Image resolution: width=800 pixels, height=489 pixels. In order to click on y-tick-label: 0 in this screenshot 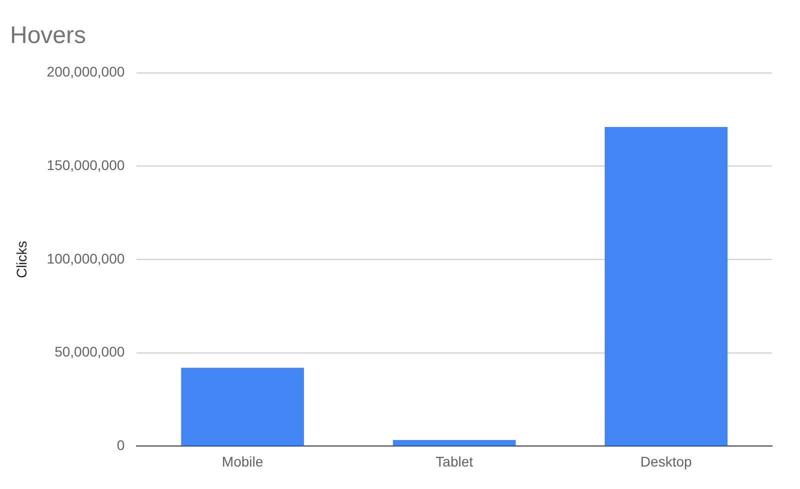, I will do `click(120, 445)`.